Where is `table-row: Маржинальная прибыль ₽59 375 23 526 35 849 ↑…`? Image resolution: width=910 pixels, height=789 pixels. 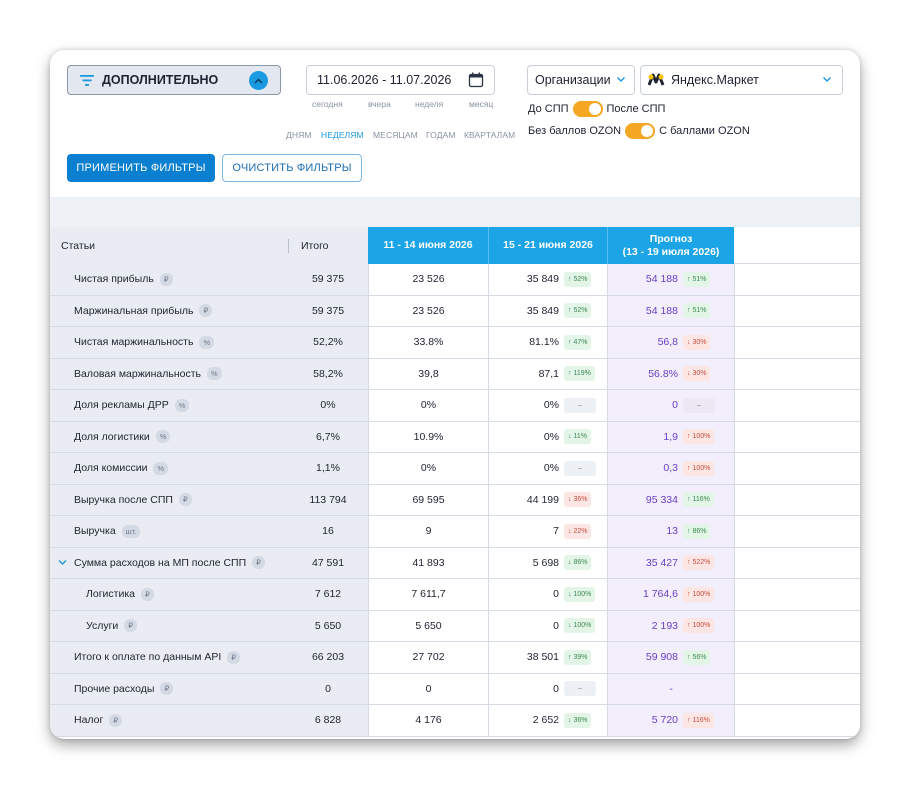
table-row: Маржинальная прибыль ₽59 375 23 526 35 849 ↑… is located at coordinates (455, 311).